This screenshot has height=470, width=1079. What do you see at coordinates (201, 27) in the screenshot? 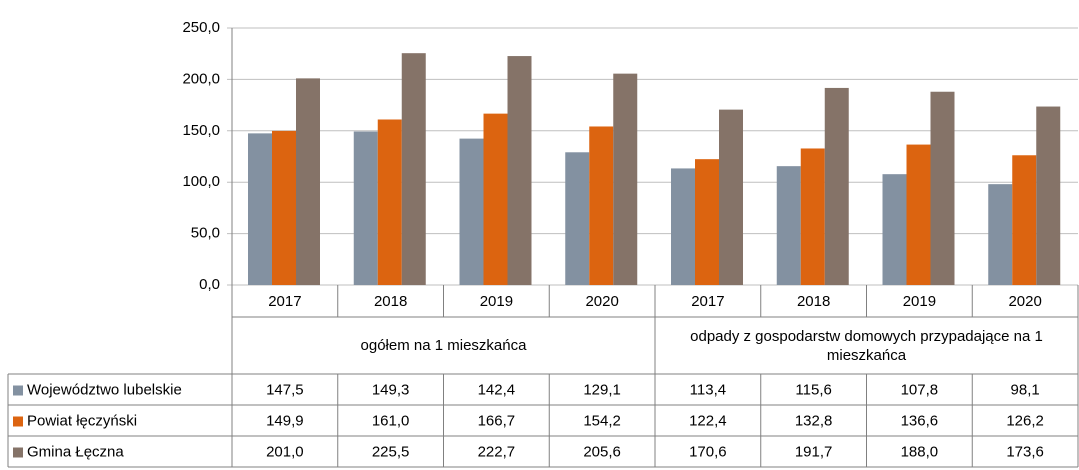
I see `y-tick-label: 250,0` at bounding box center [201, 27].